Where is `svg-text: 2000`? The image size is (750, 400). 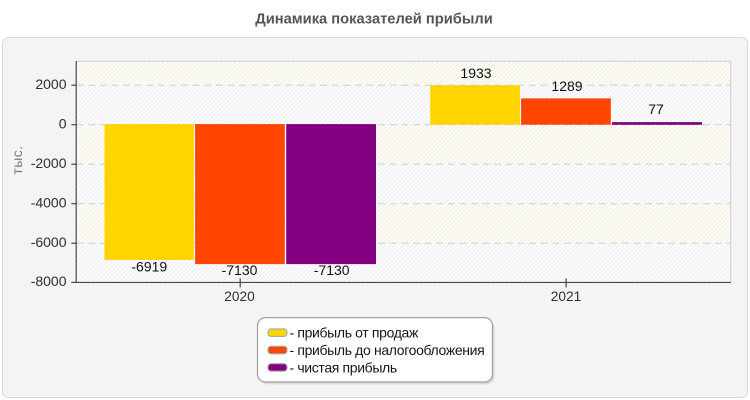 svg-text: 2000 is located at coordinates (50, 84).